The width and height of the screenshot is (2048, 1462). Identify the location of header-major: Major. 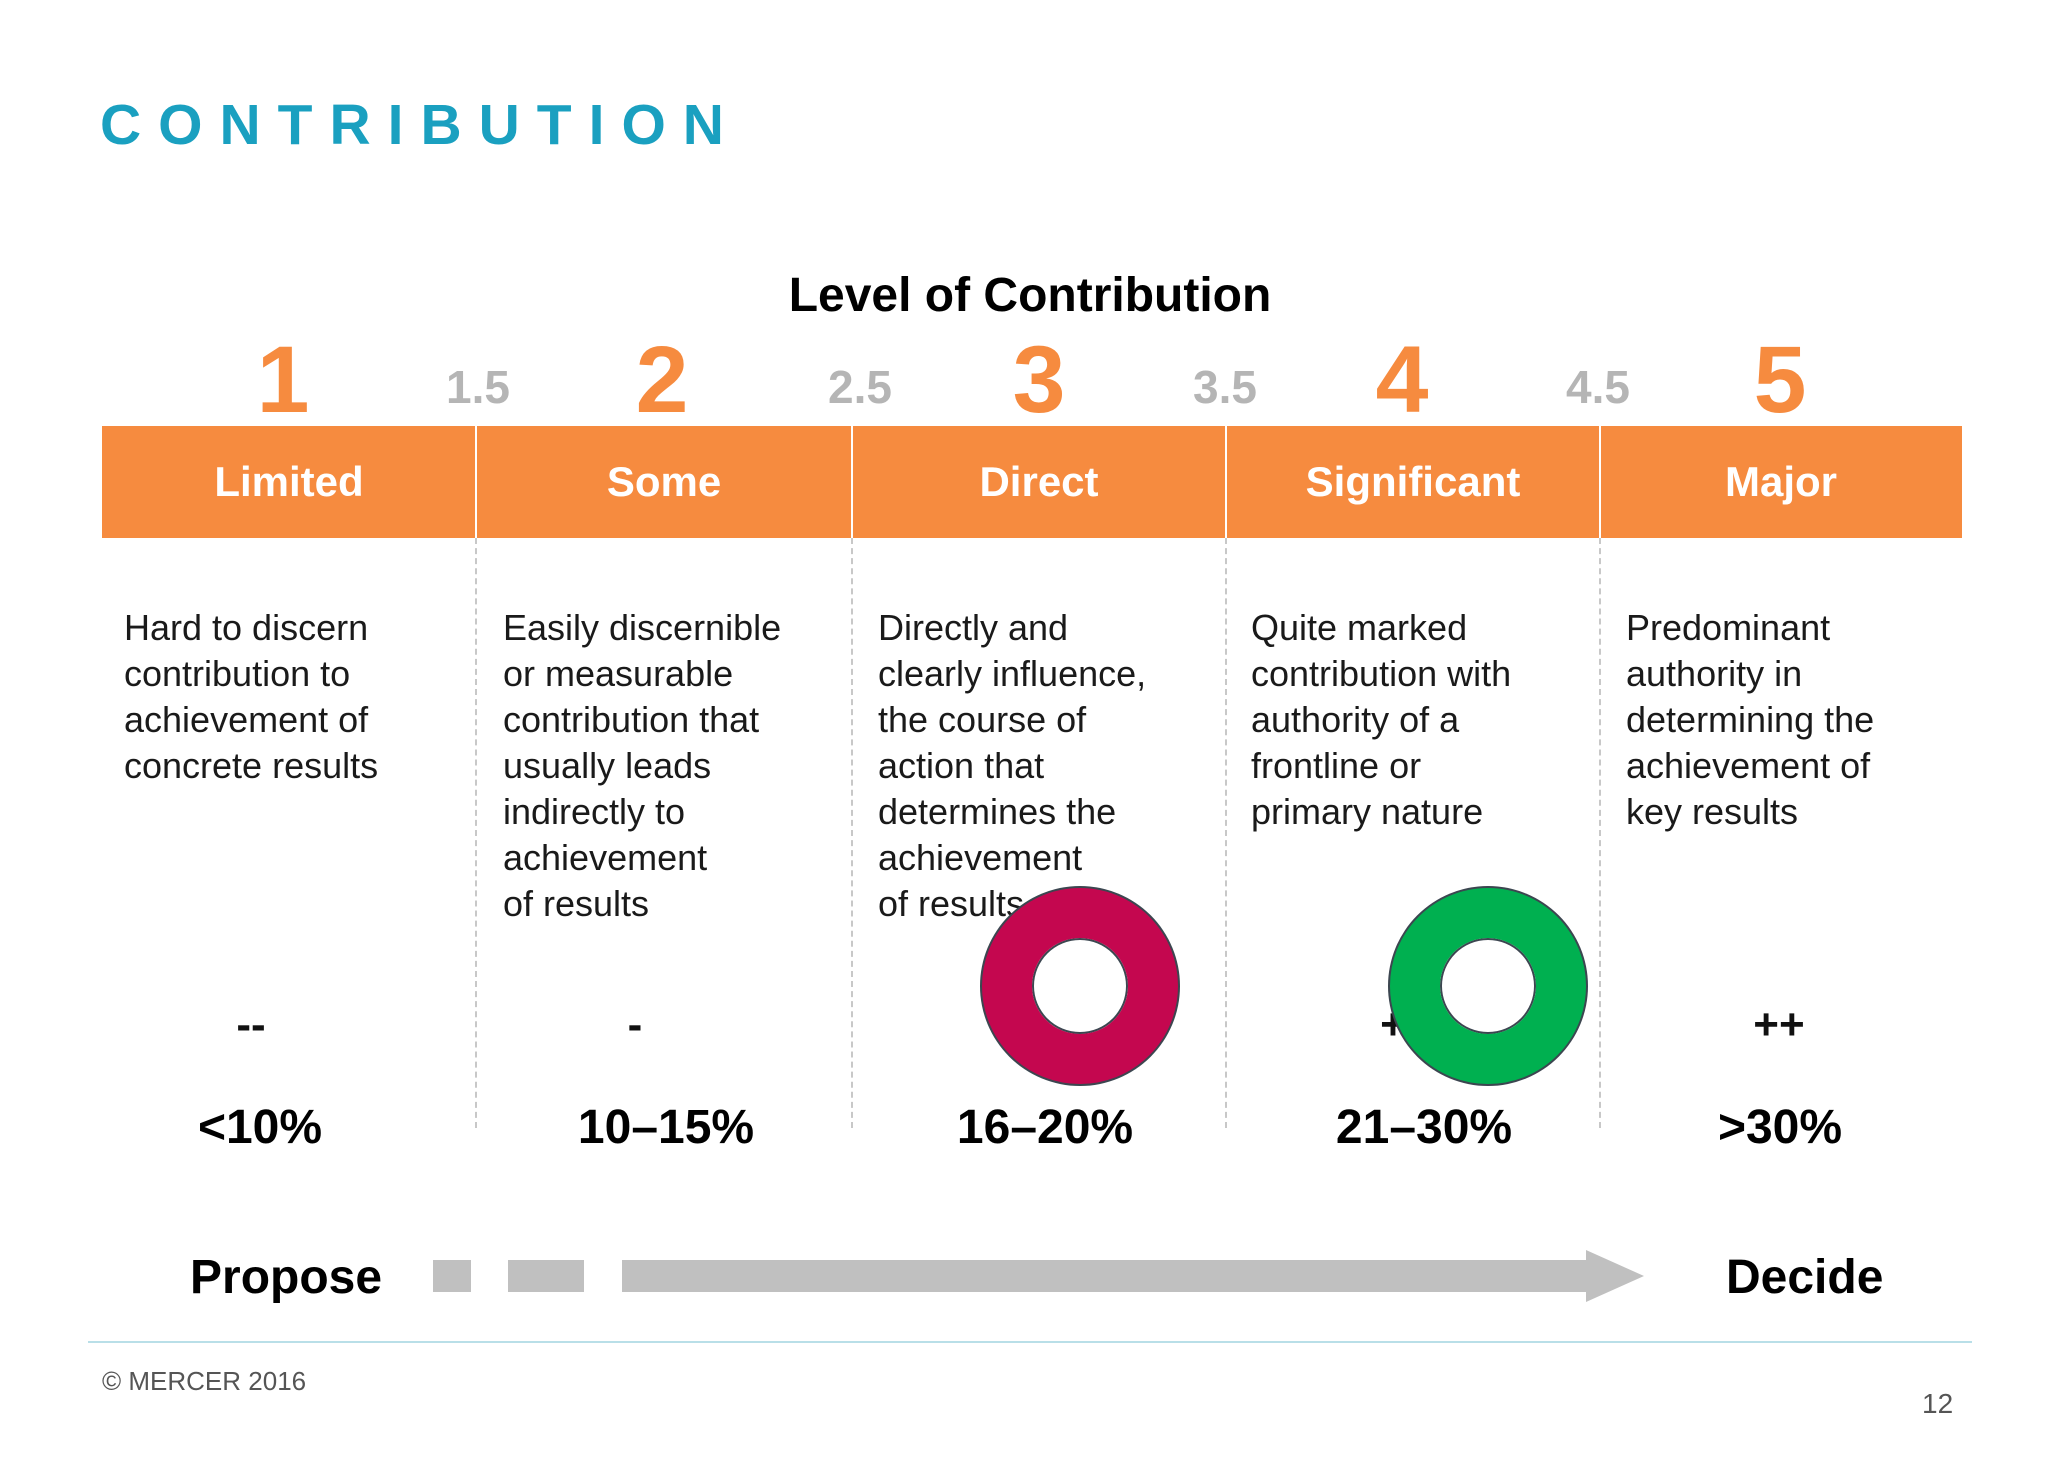
(1780, 481).